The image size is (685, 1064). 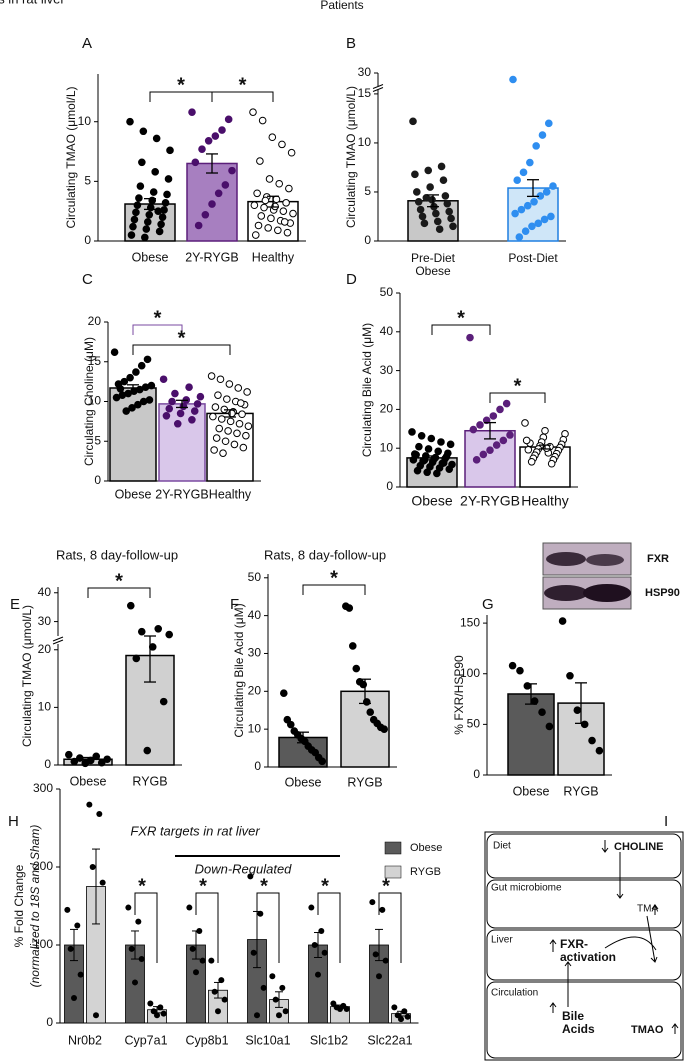 I want to click on compartment-name: Diet, so click(x=502, y=846).